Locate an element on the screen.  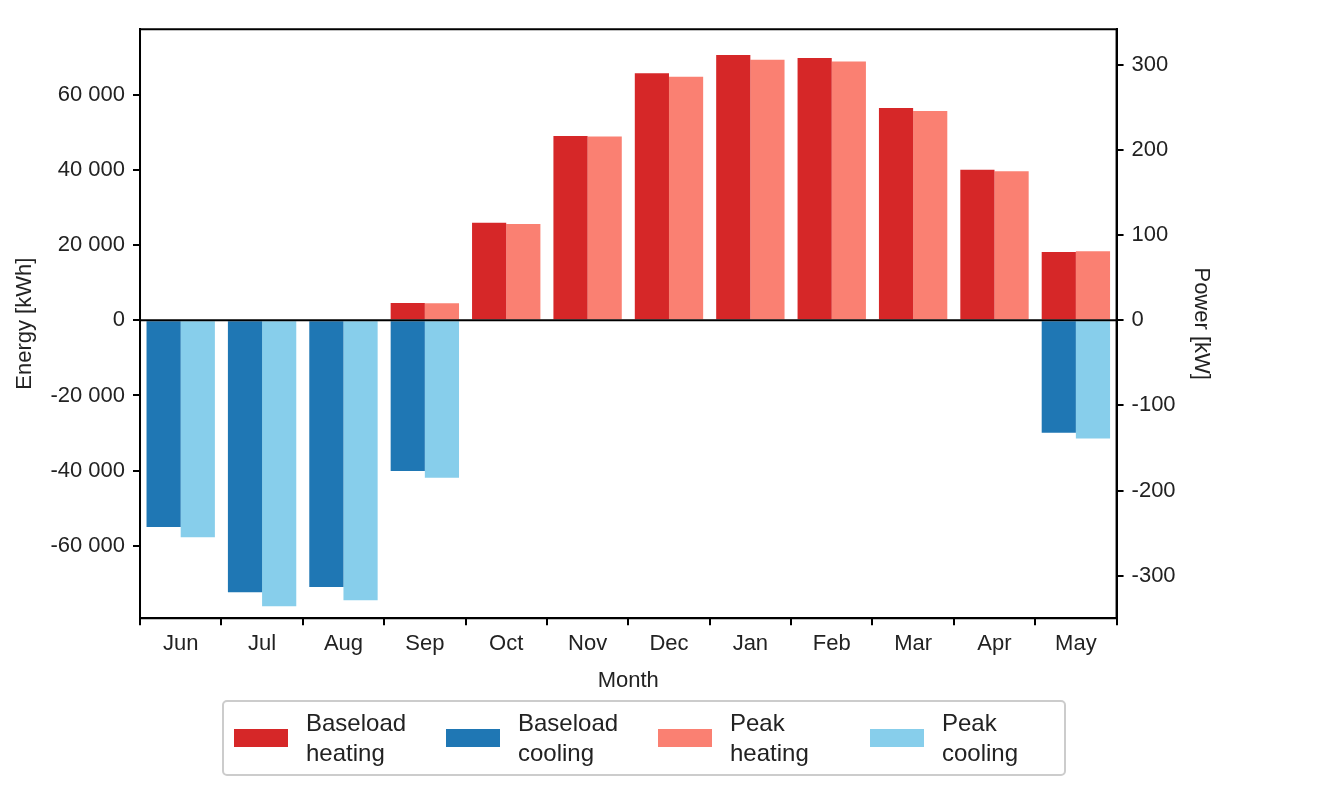
legend-label: Peak heating is located at coordinates (770, 738).